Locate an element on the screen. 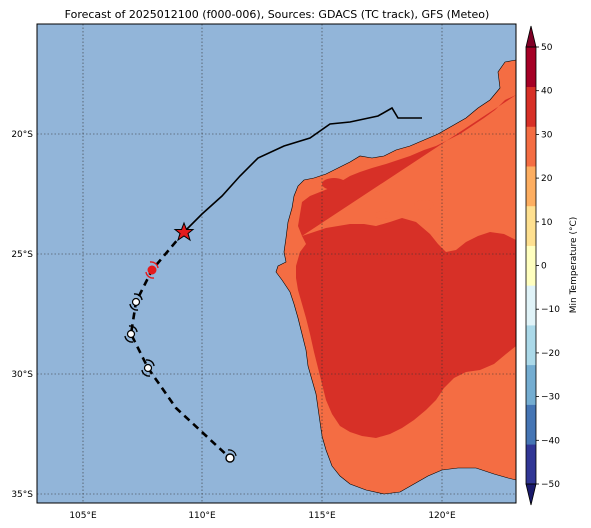 The width and height of the screenshot is (591, 528). lon-tick-label: 115°E is located at coordinates (322, 516).